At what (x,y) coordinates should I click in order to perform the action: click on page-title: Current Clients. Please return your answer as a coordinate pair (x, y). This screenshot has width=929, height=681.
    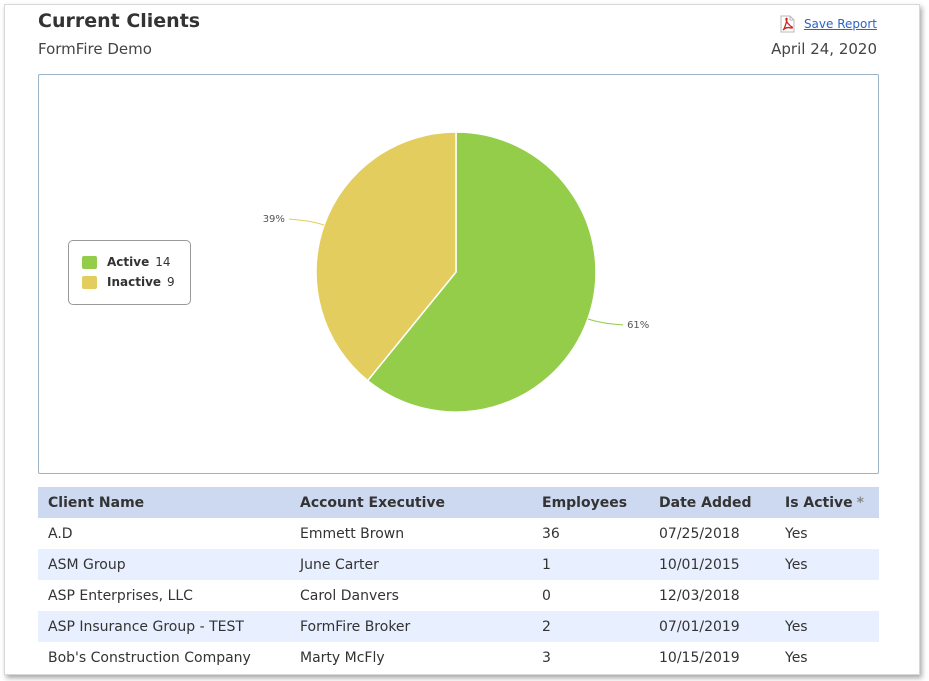
    Looking at the image, I should click on (119, 21).